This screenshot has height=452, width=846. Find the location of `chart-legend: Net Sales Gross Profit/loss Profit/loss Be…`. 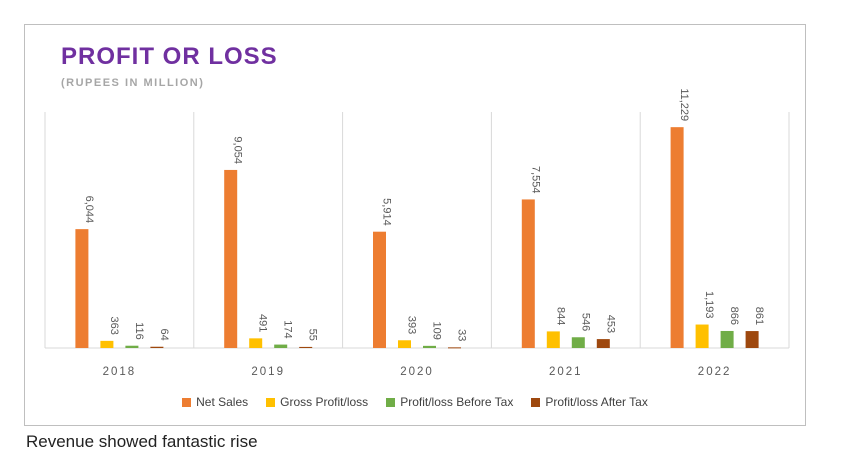

chart-legend: Net Sales Gross Profit/loss Profit/loss Be… is located at coordinates (415, 402).